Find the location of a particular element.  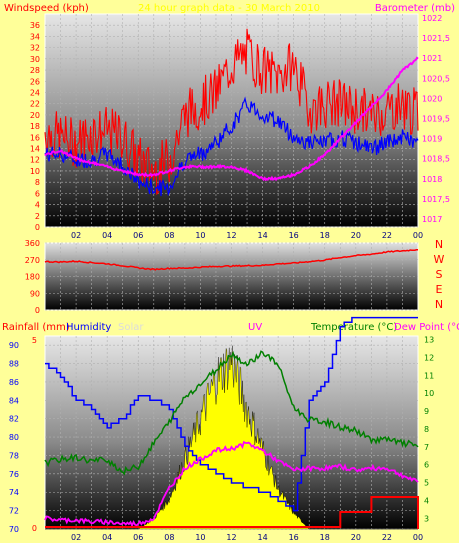

windspeed-tick: 6 is located at coordinates (37, 193).